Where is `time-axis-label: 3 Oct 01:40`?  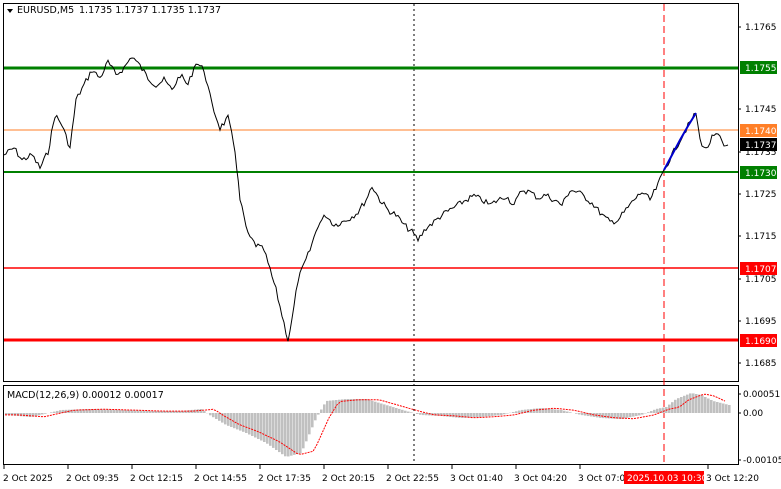
time-axis-label: 3 Oct 01:40 is located at coordinates (476, 479).